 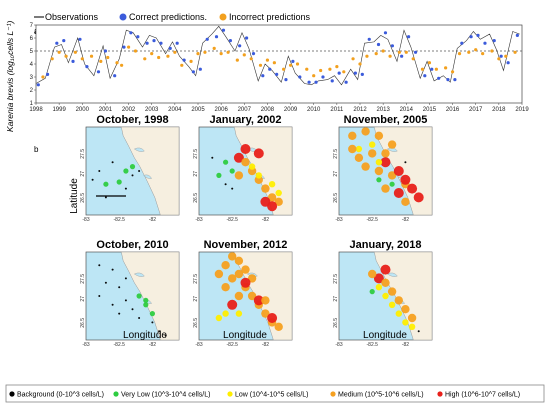 What do you see at coordinates (360, 110) in the screenshot?
I see `x-tick-label: 2012` at bounding box center [360, 110].